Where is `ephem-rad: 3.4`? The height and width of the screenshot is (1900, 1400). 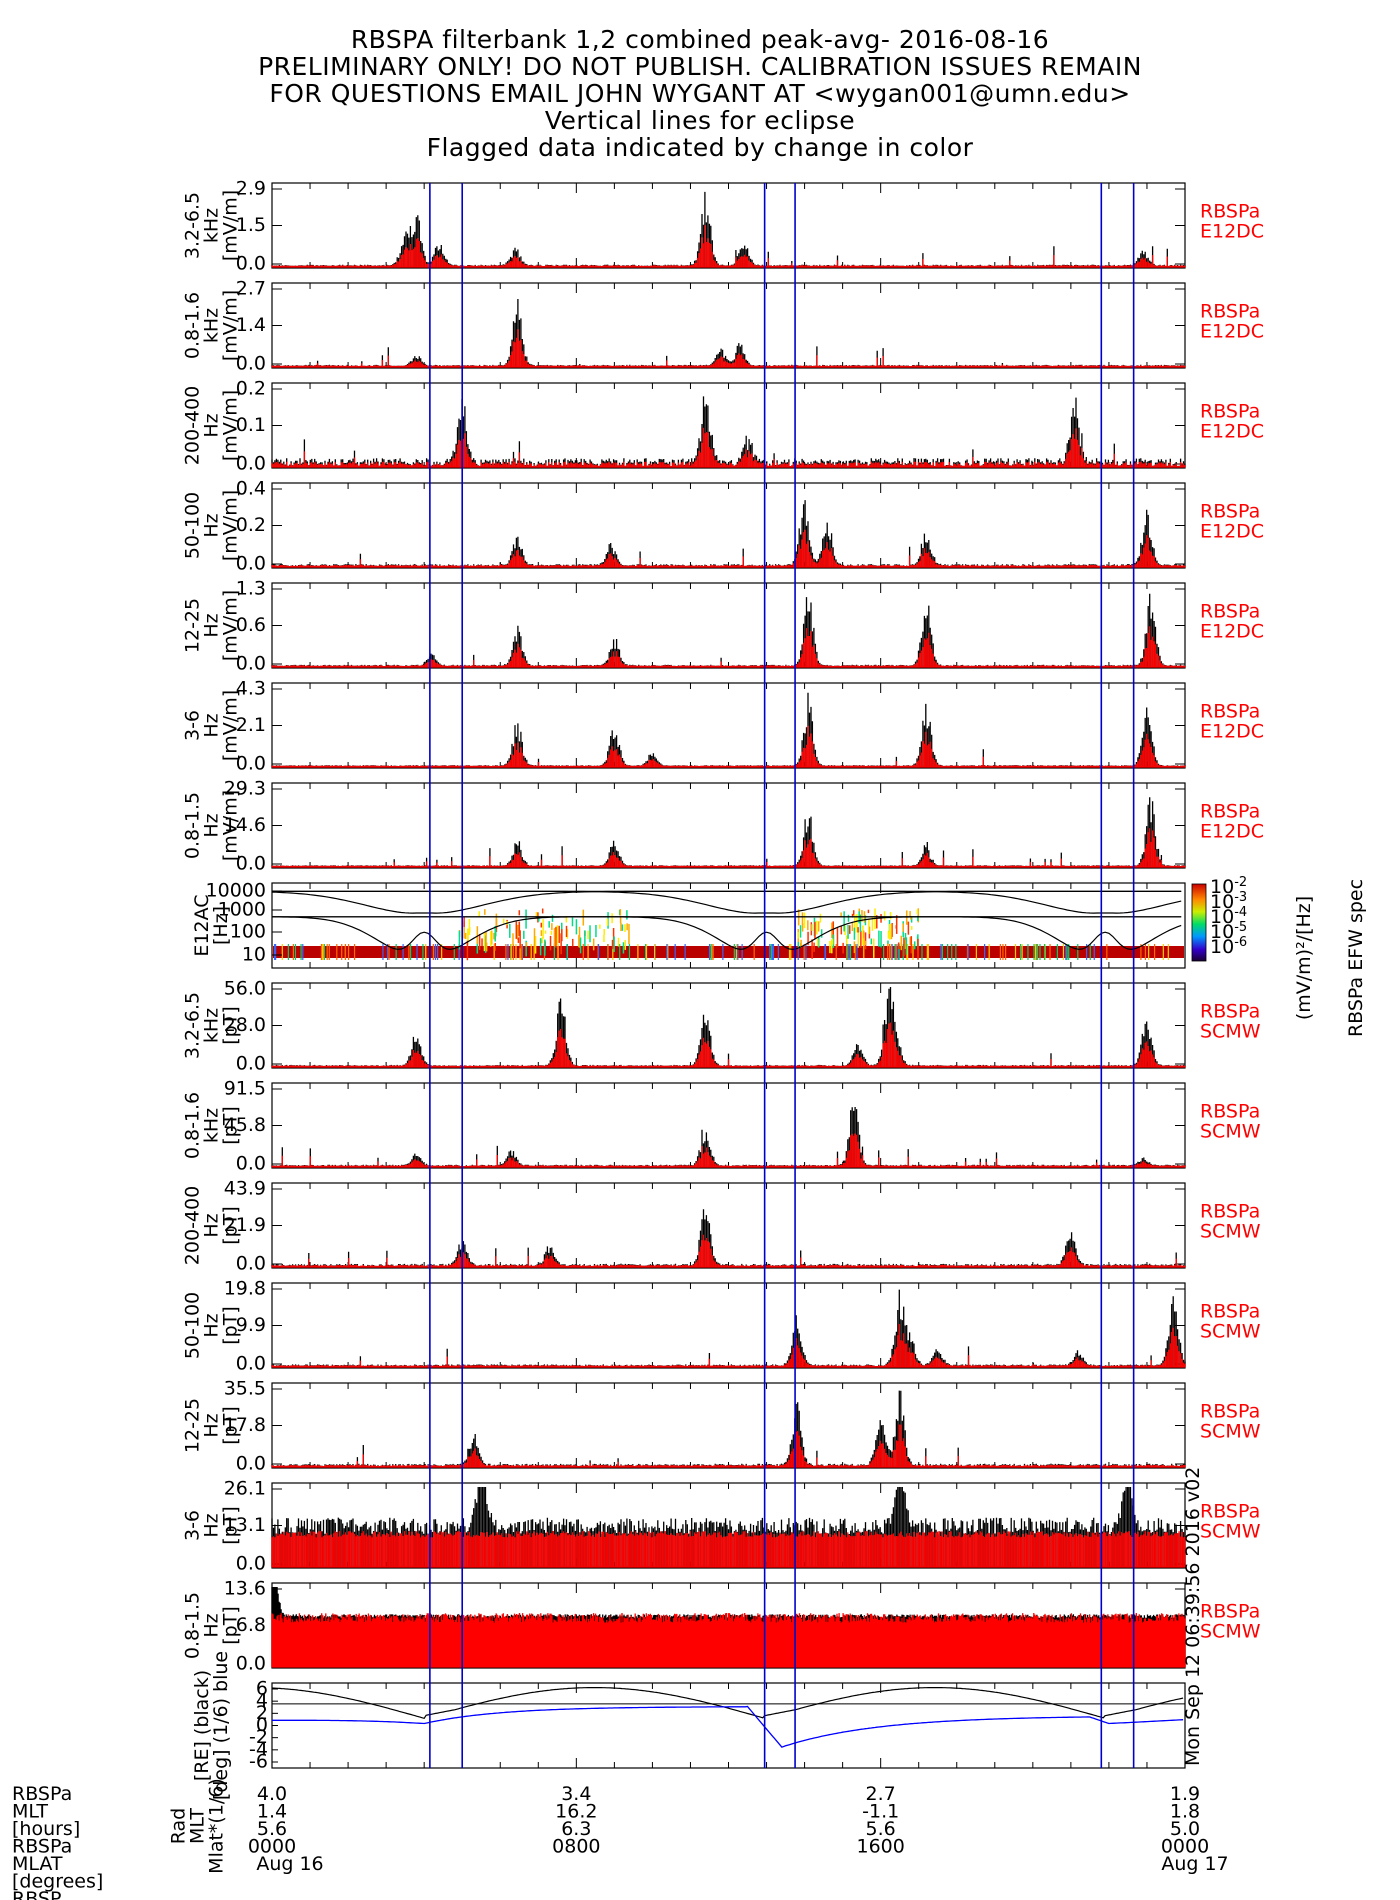
ephem-rad: 3.4 is located at coordinates (576, 1794).